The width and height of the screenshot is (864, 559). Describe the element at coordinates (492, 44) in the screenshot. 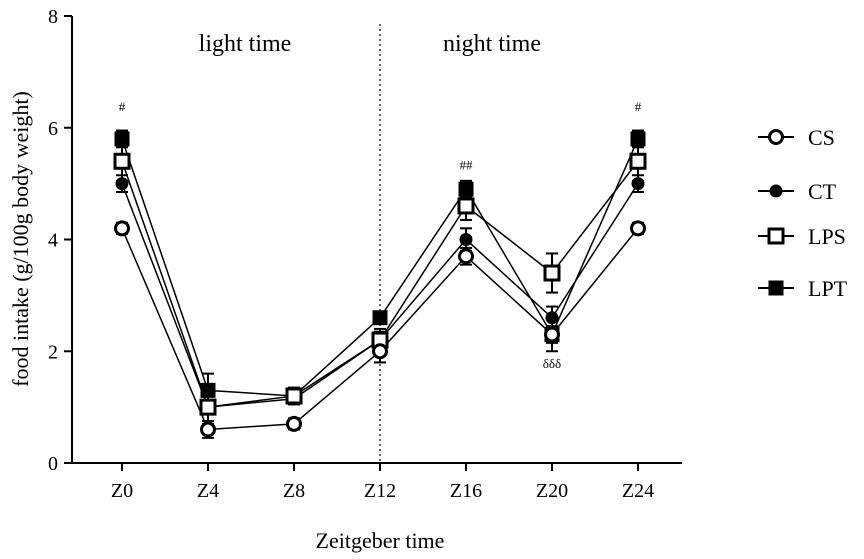

I see `night-time-label: night time` at that location.